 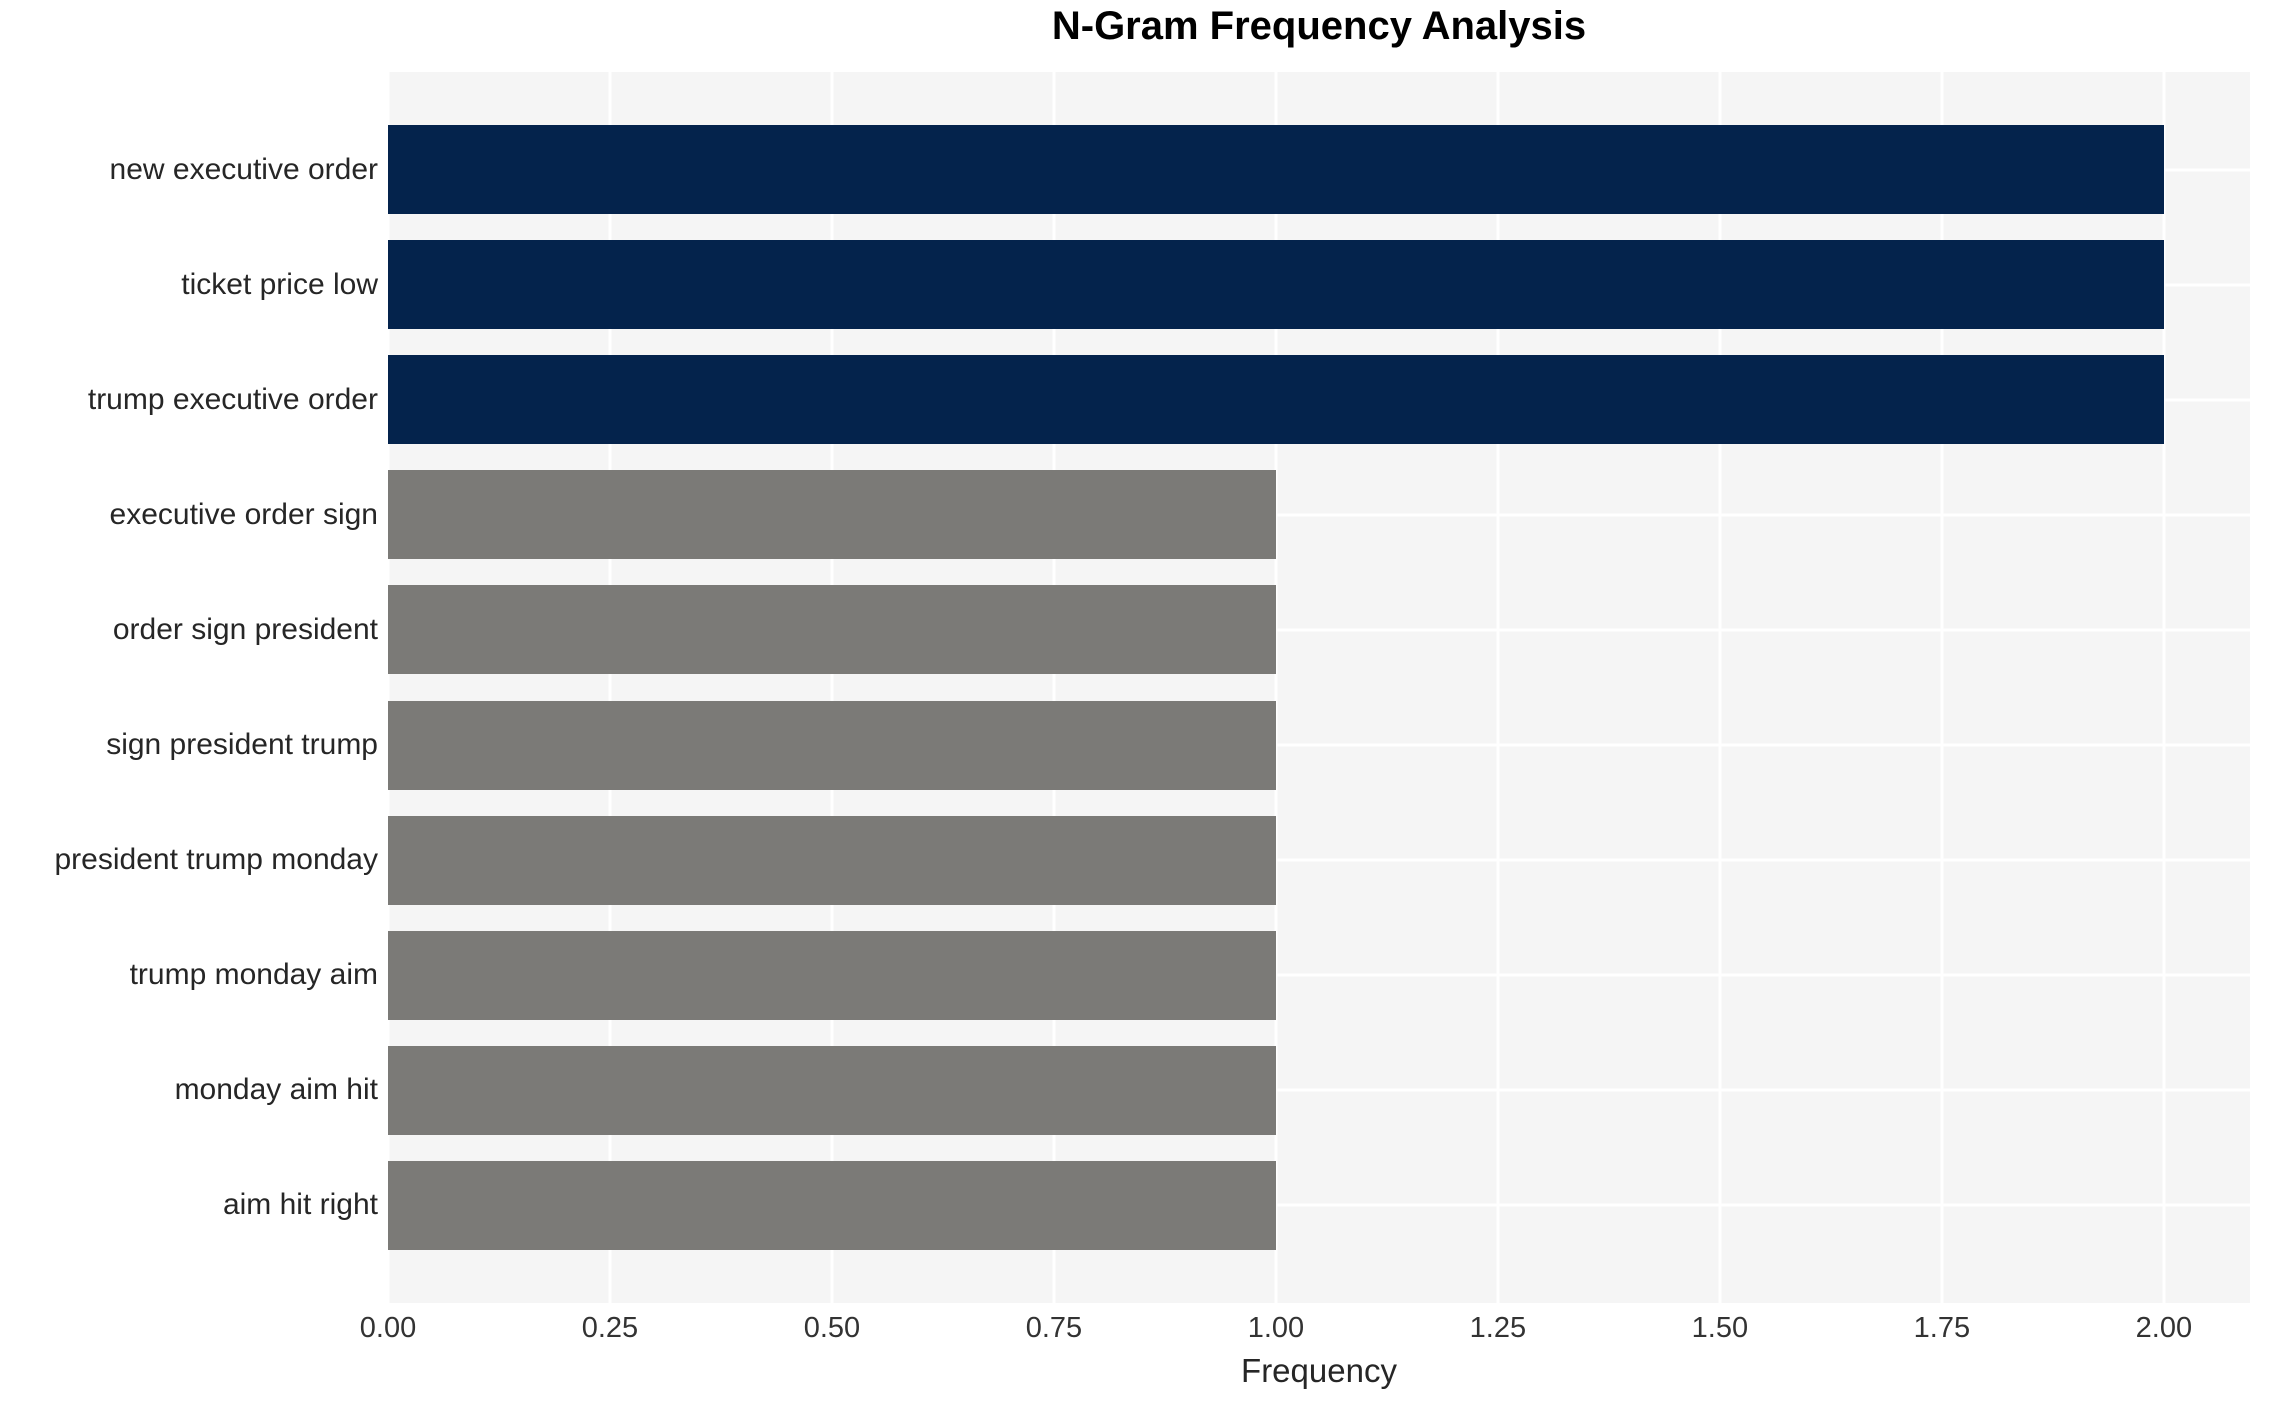 I want to click on y-tick-label: trump executive order, so click(x=232, y=399).